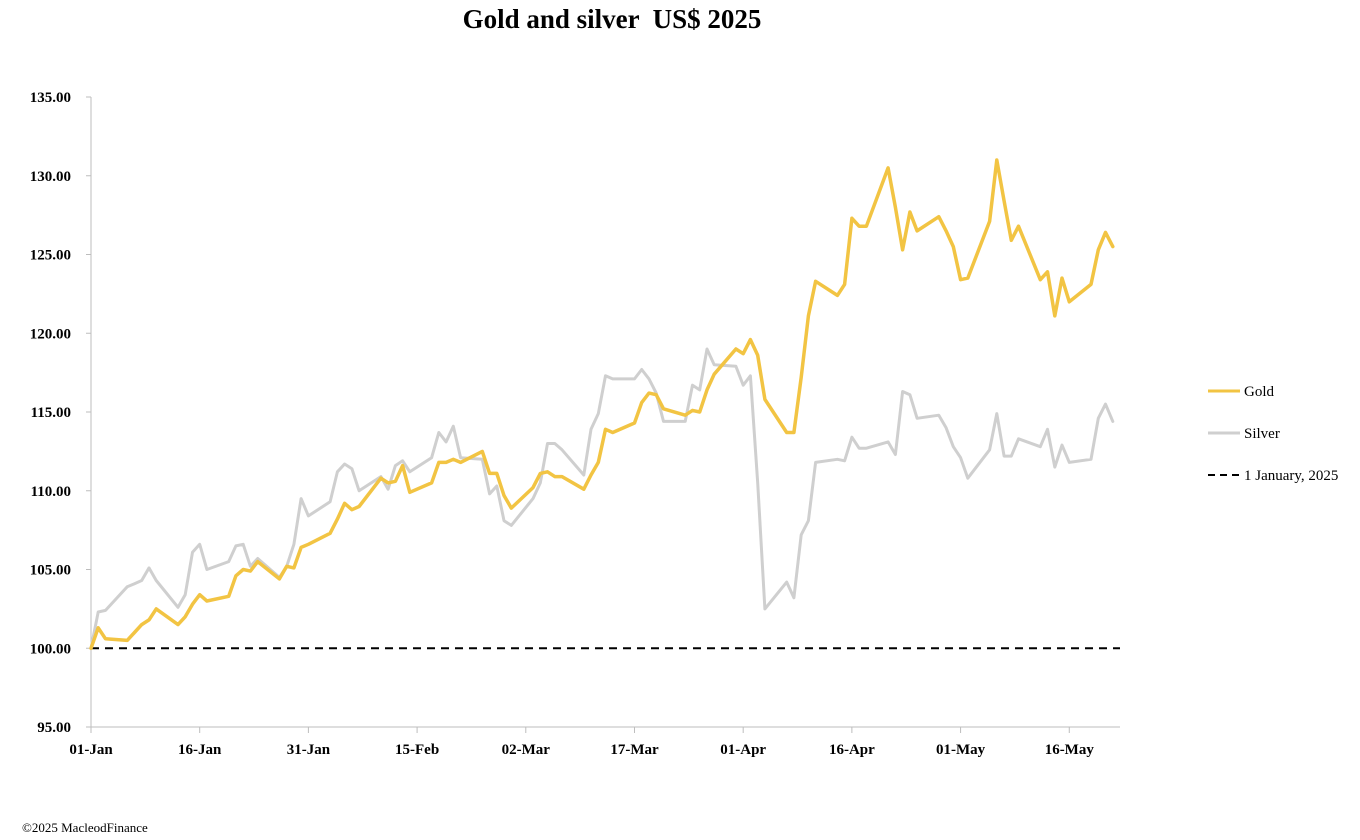  I want to click on x-tick-label: 01-Apr, so click(743, 750).